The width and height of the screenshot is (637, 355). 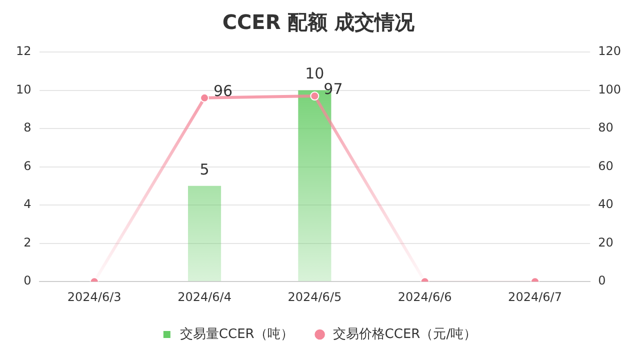 What do you see at coordinates (205, 169) in the screenshot?
I see `data-label: 5` at bounding box center [205, 169].